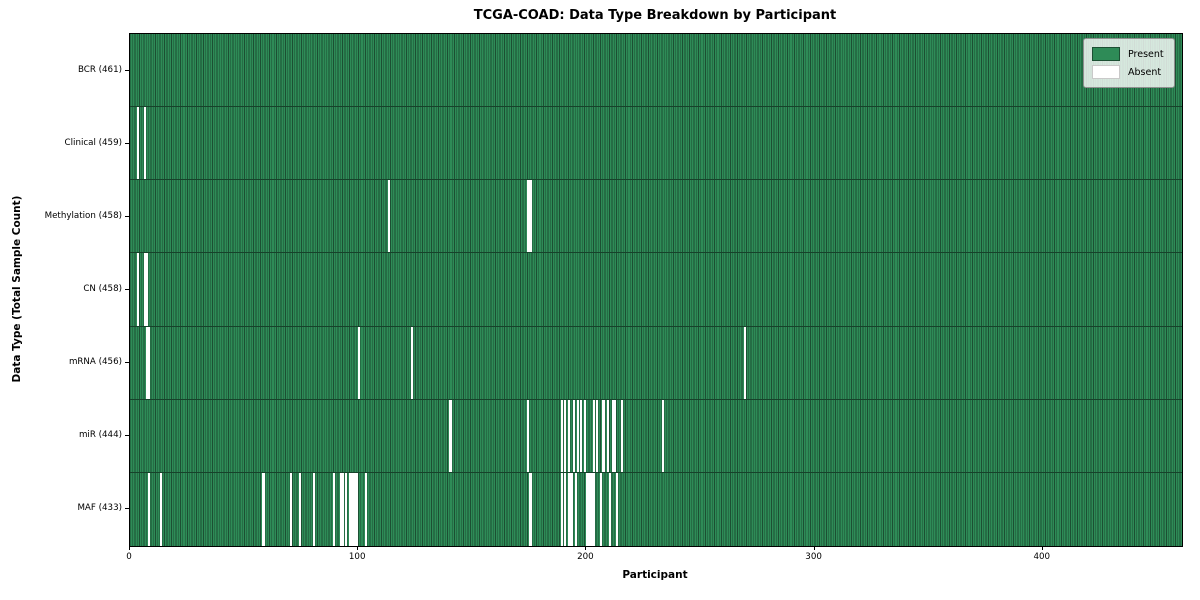 Image resolution: width=1200 pixels, height=600 pixels. I want to click on y-tick-label-bcr: BCR (461), so click(99, 69).